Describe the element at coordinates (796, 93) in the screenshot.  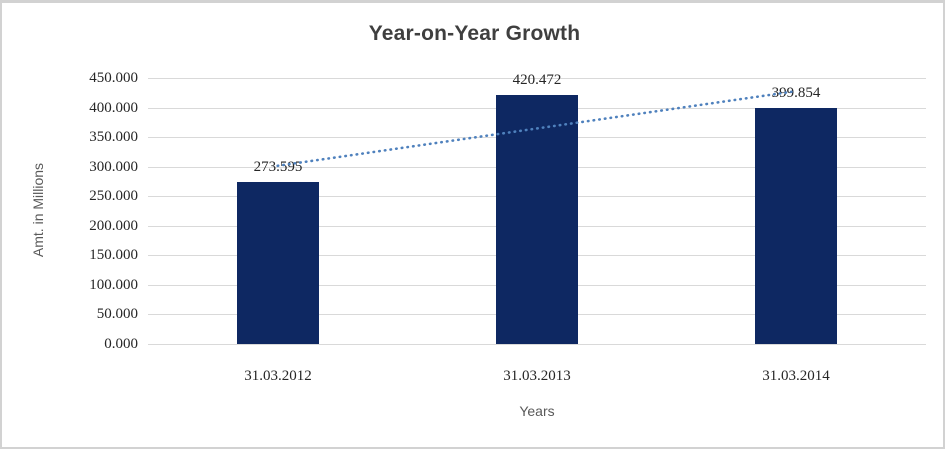
I see `bar-value-label: 399.854` at that location.